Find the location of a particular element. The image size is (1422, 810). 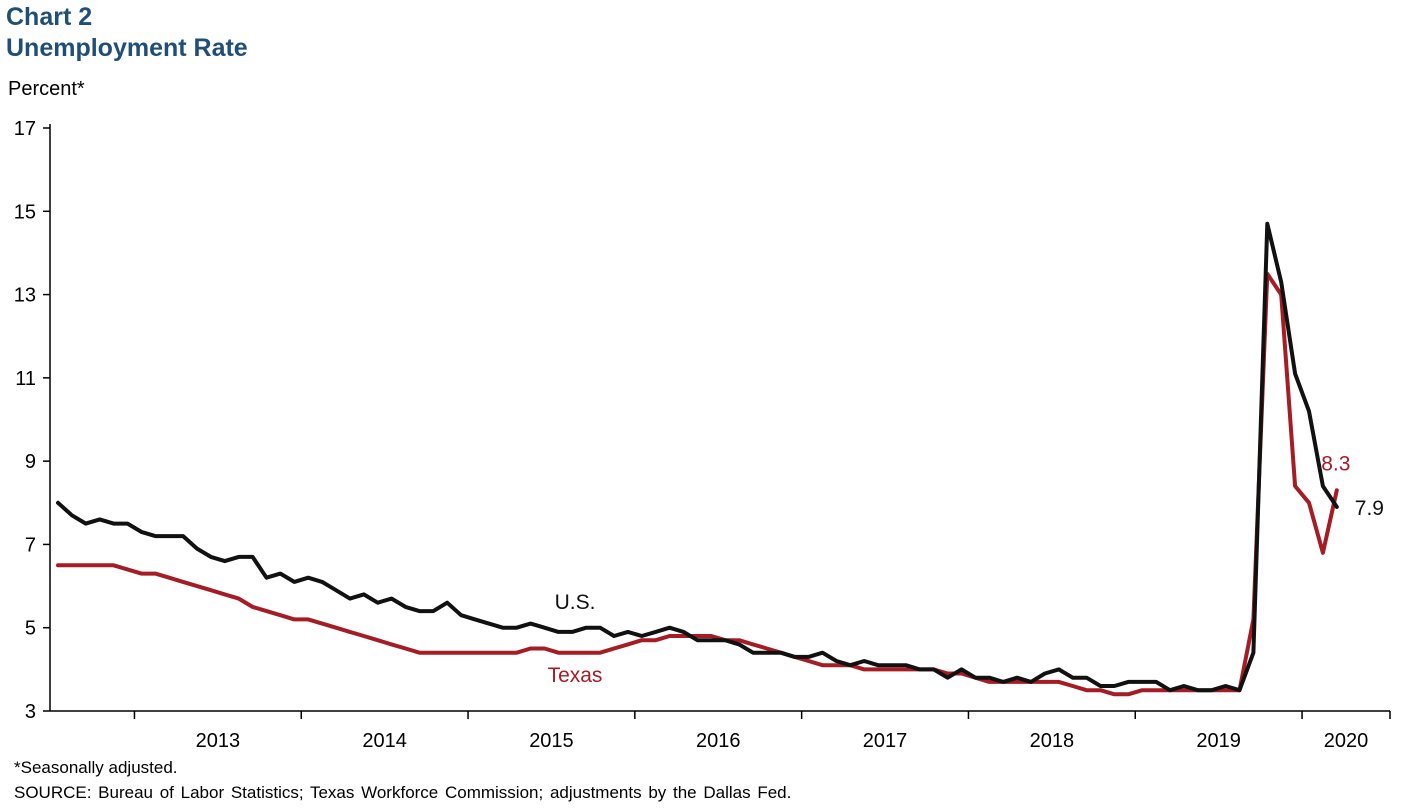

x-tick-label: 2016 is located at coordinates (718, 741).